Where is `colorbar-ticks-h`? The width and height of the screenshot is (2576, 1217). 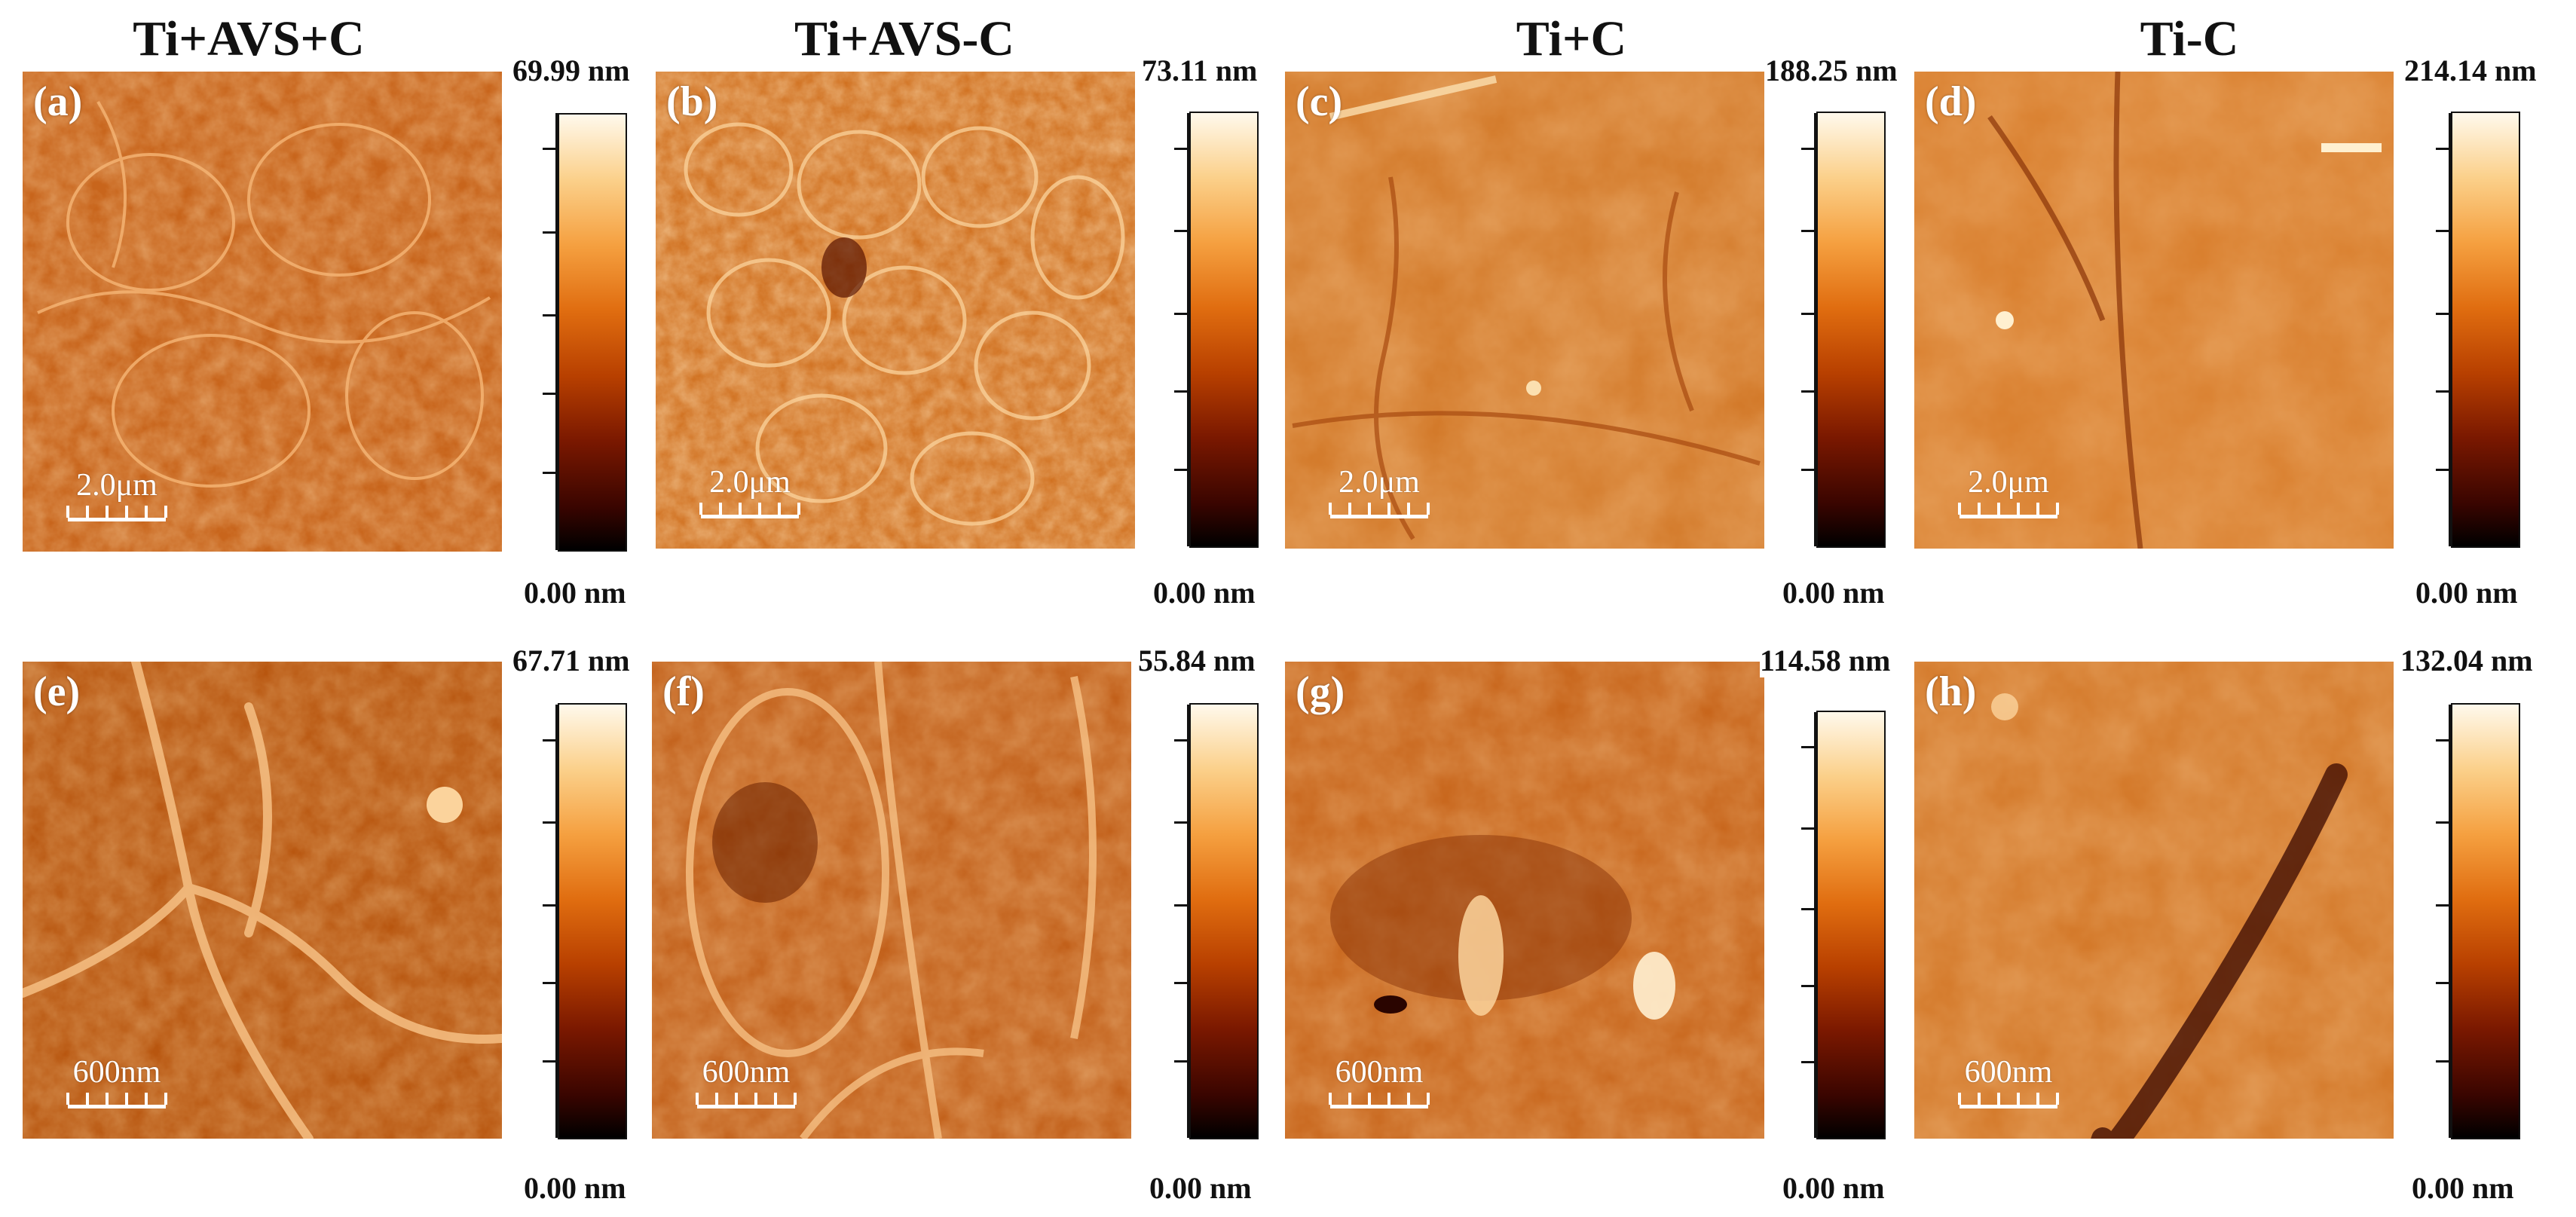
colorbar-ticks-h is located at coordinates (2443, 921).